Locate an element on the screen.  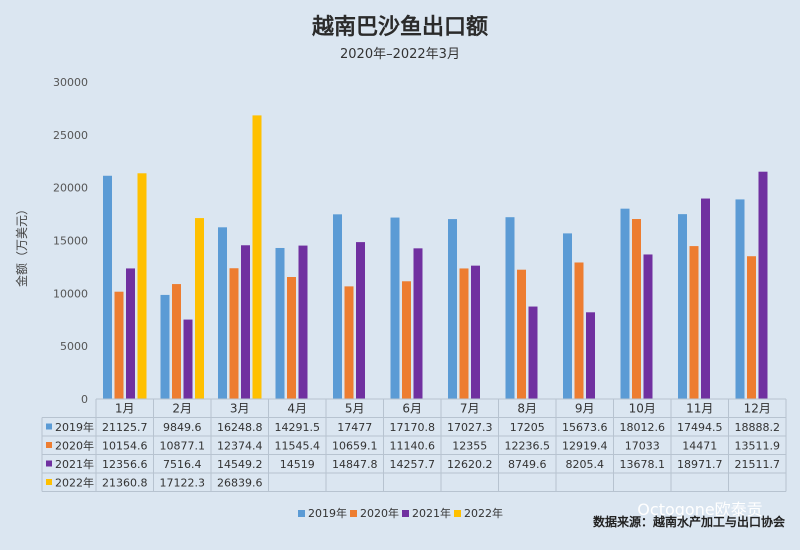
x-tick-label: 3月 is located at coordinates (240, 409).